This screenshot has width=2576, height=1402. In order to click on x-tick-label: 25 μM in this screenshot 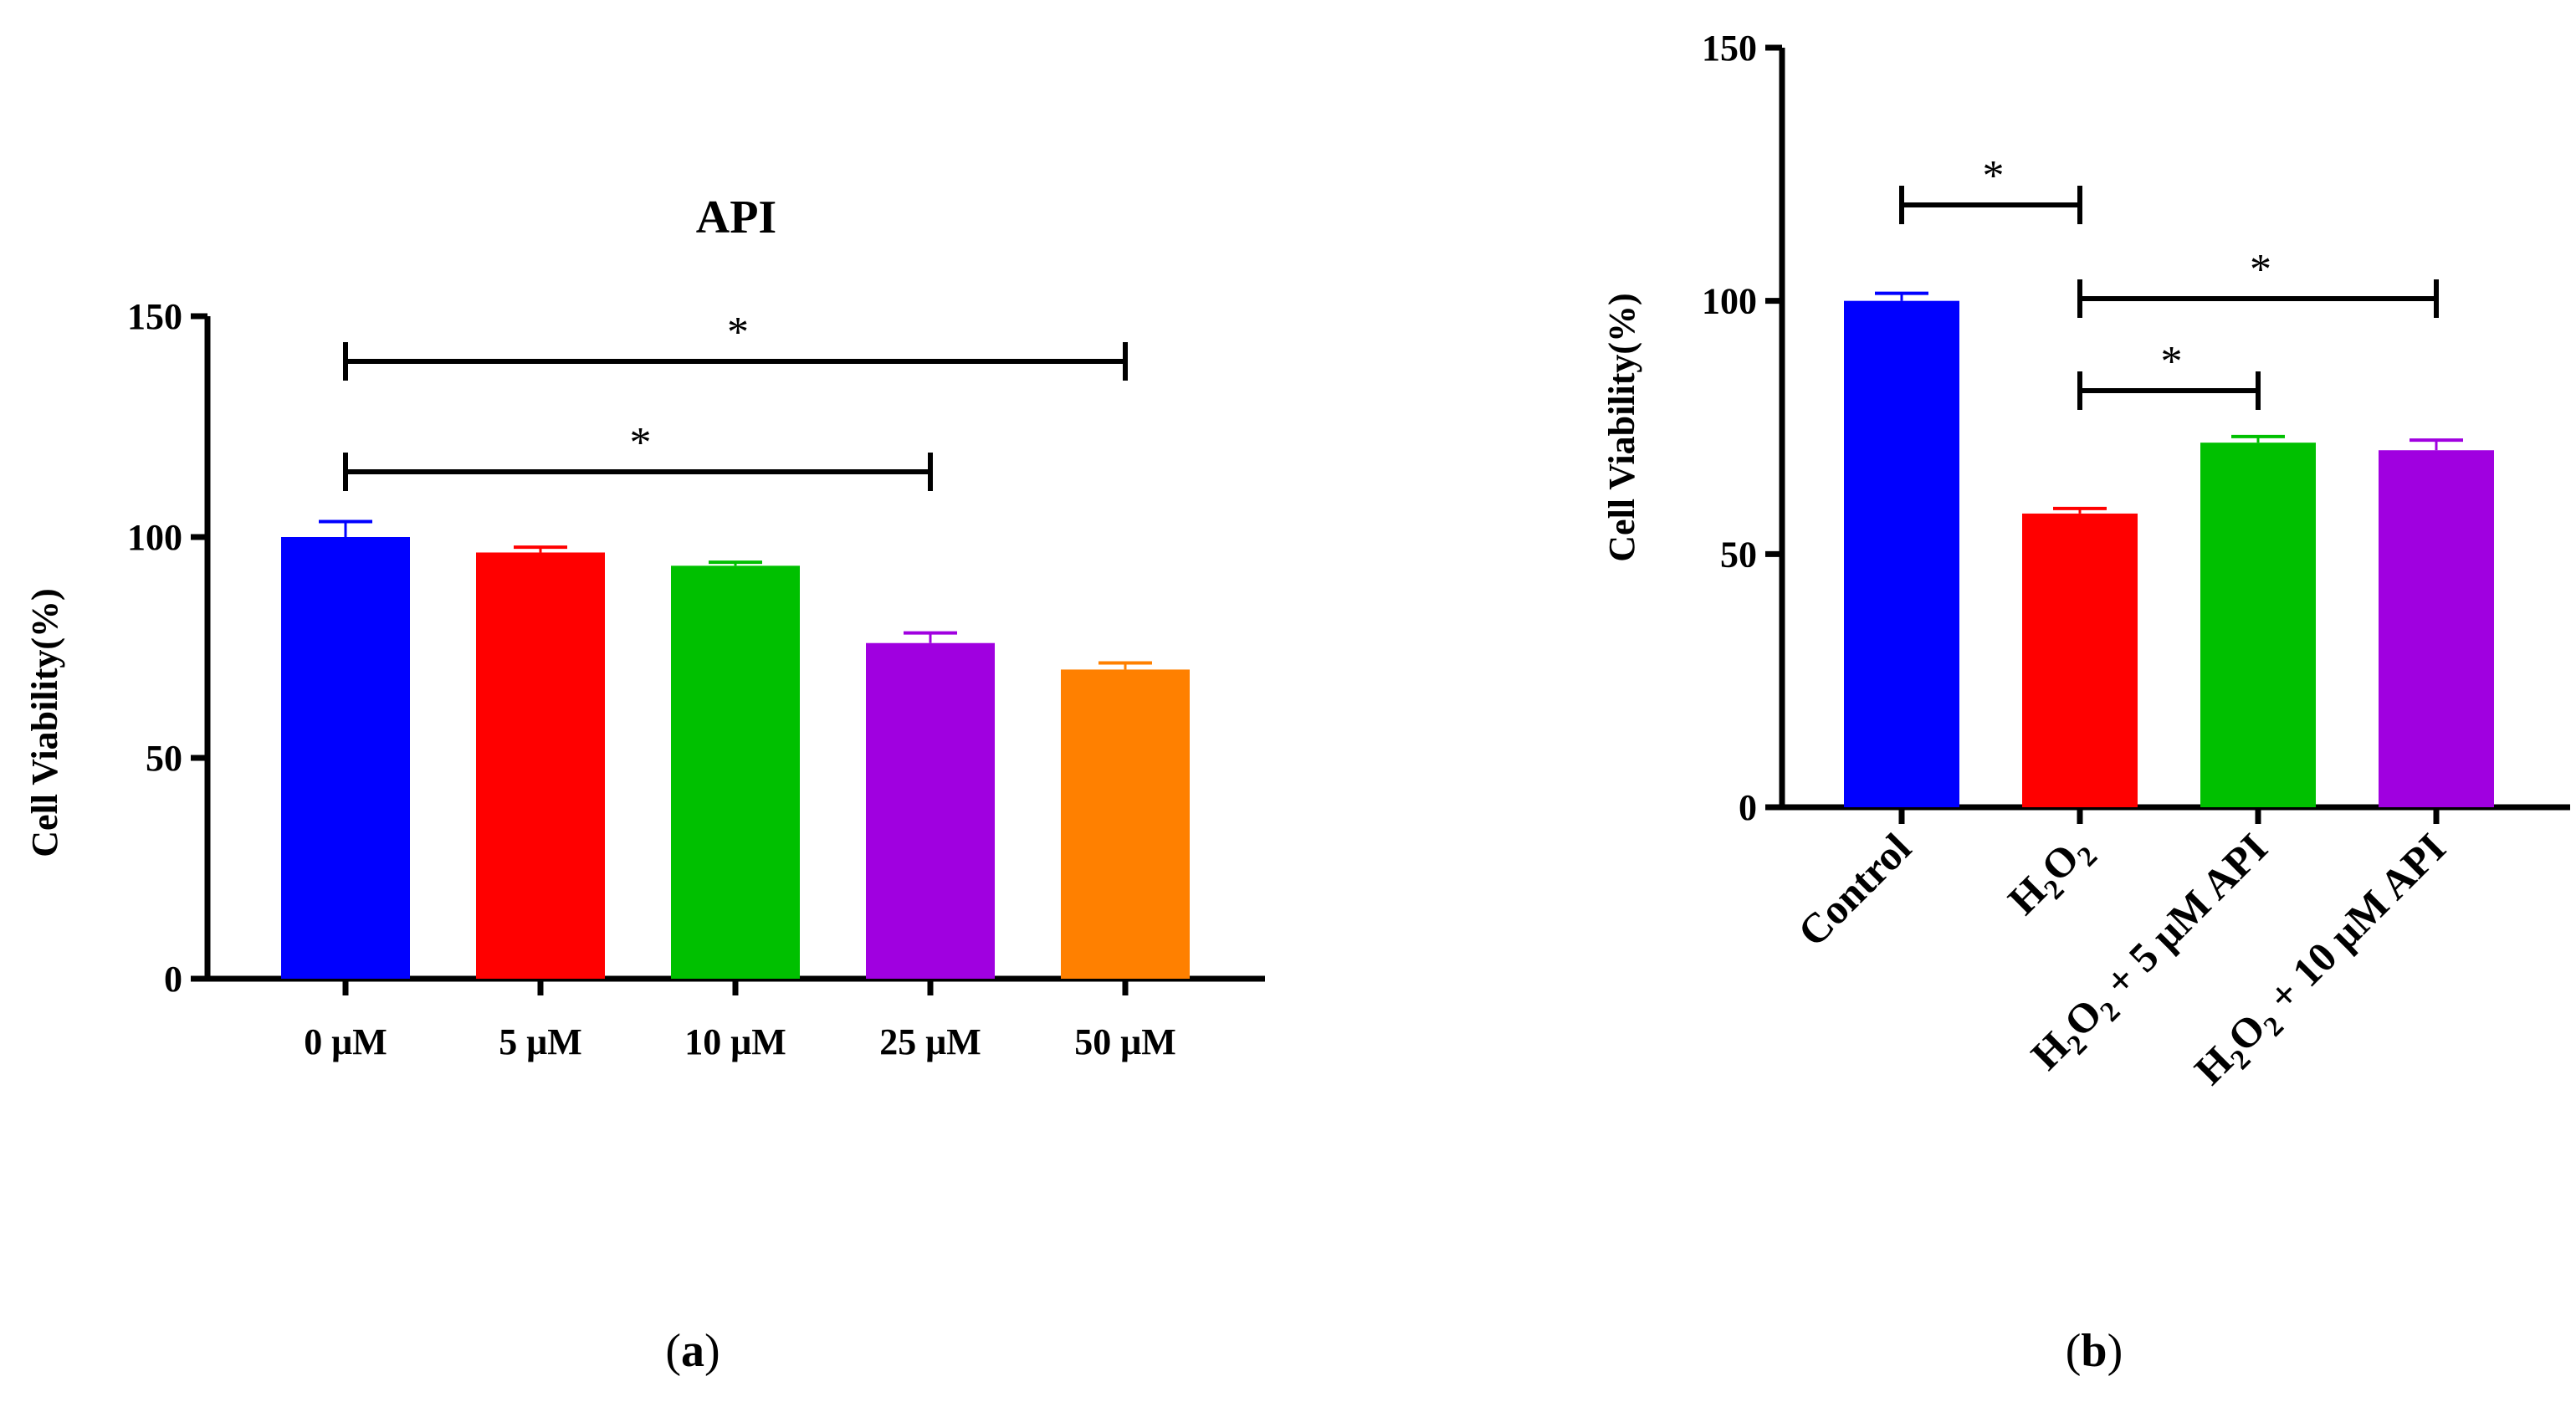, I will do `click(930, 1041)`.